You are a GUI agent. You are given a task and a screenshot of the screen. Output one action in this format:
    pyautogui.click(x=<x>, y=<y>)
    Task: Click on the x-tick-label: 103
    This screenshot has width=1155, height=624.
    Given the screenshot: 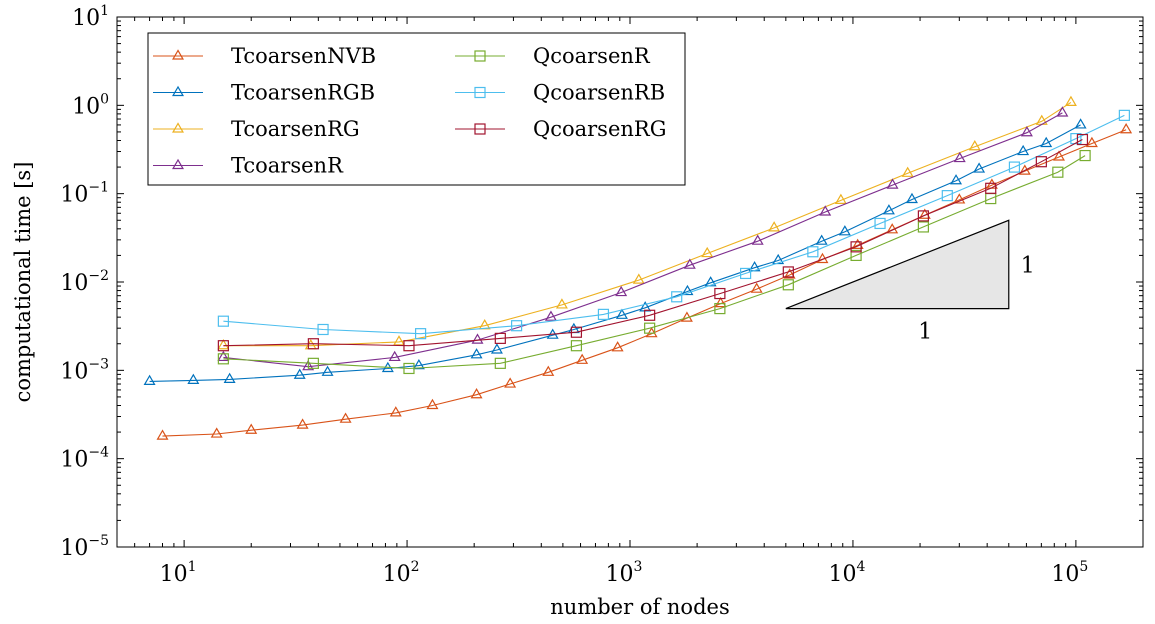 What is the action you would take?
    pyautogui.click(x=624, y=573)
    